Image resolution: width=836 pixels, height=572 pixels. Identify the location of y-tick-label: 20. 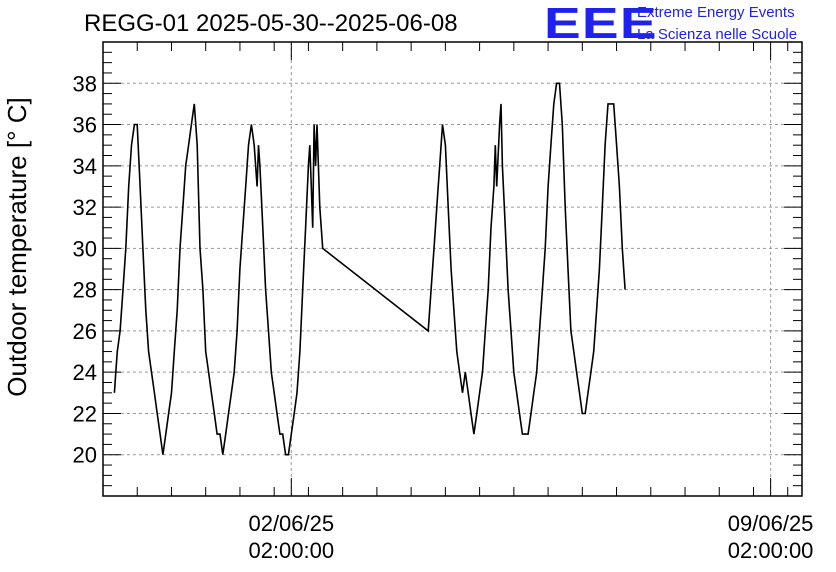
(85, 455).